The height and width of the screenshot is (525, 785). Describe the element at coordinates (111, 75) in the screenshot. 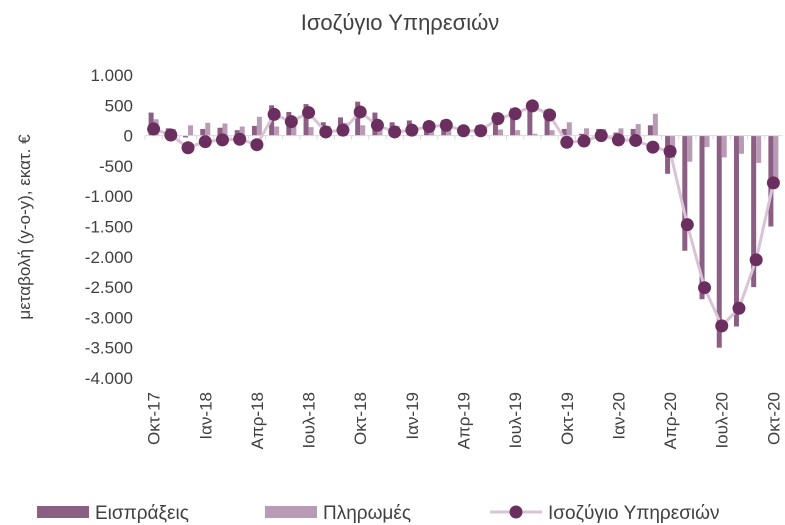

I see `y-tick-label: 1.000` at that location.